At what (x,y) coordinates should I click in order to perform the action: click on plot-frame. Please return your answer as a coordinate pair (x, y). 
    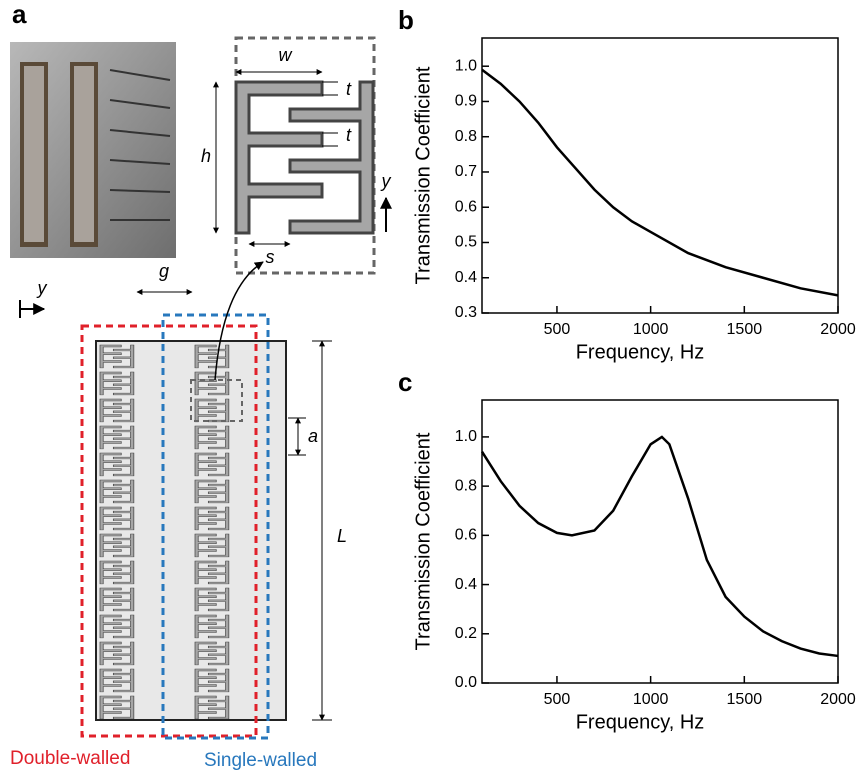
    Looking at the image, I should click on (660, 175).